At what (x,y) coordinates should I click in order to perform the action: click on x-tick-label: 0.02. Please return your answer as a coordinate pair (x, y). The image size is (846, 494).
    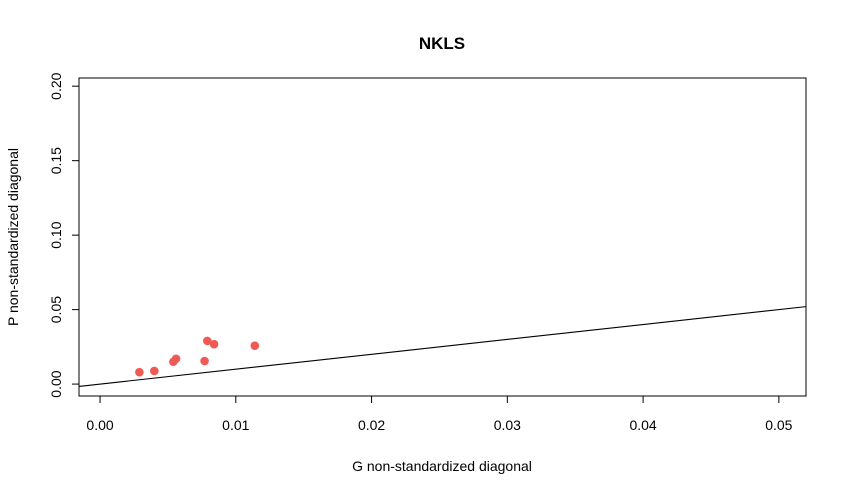
    Looking at the image, I should click on (371, 425).